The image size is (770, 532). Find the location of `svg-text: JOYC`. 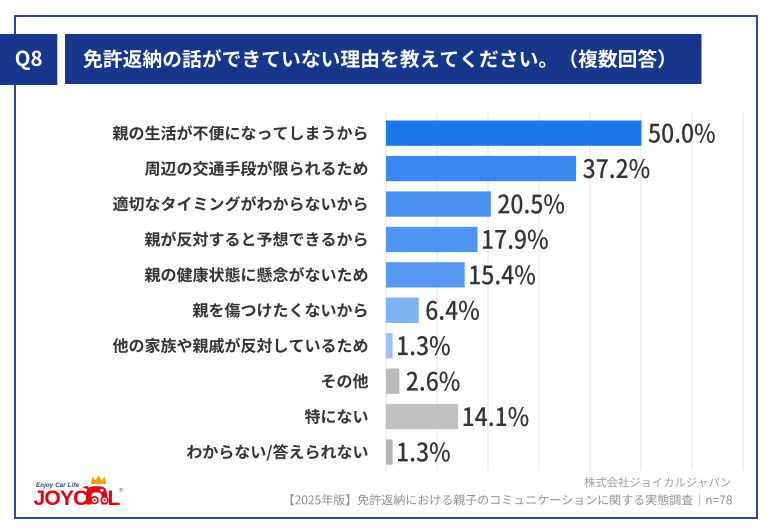

svg-text: JOYC is located at coordinates (61, 498).